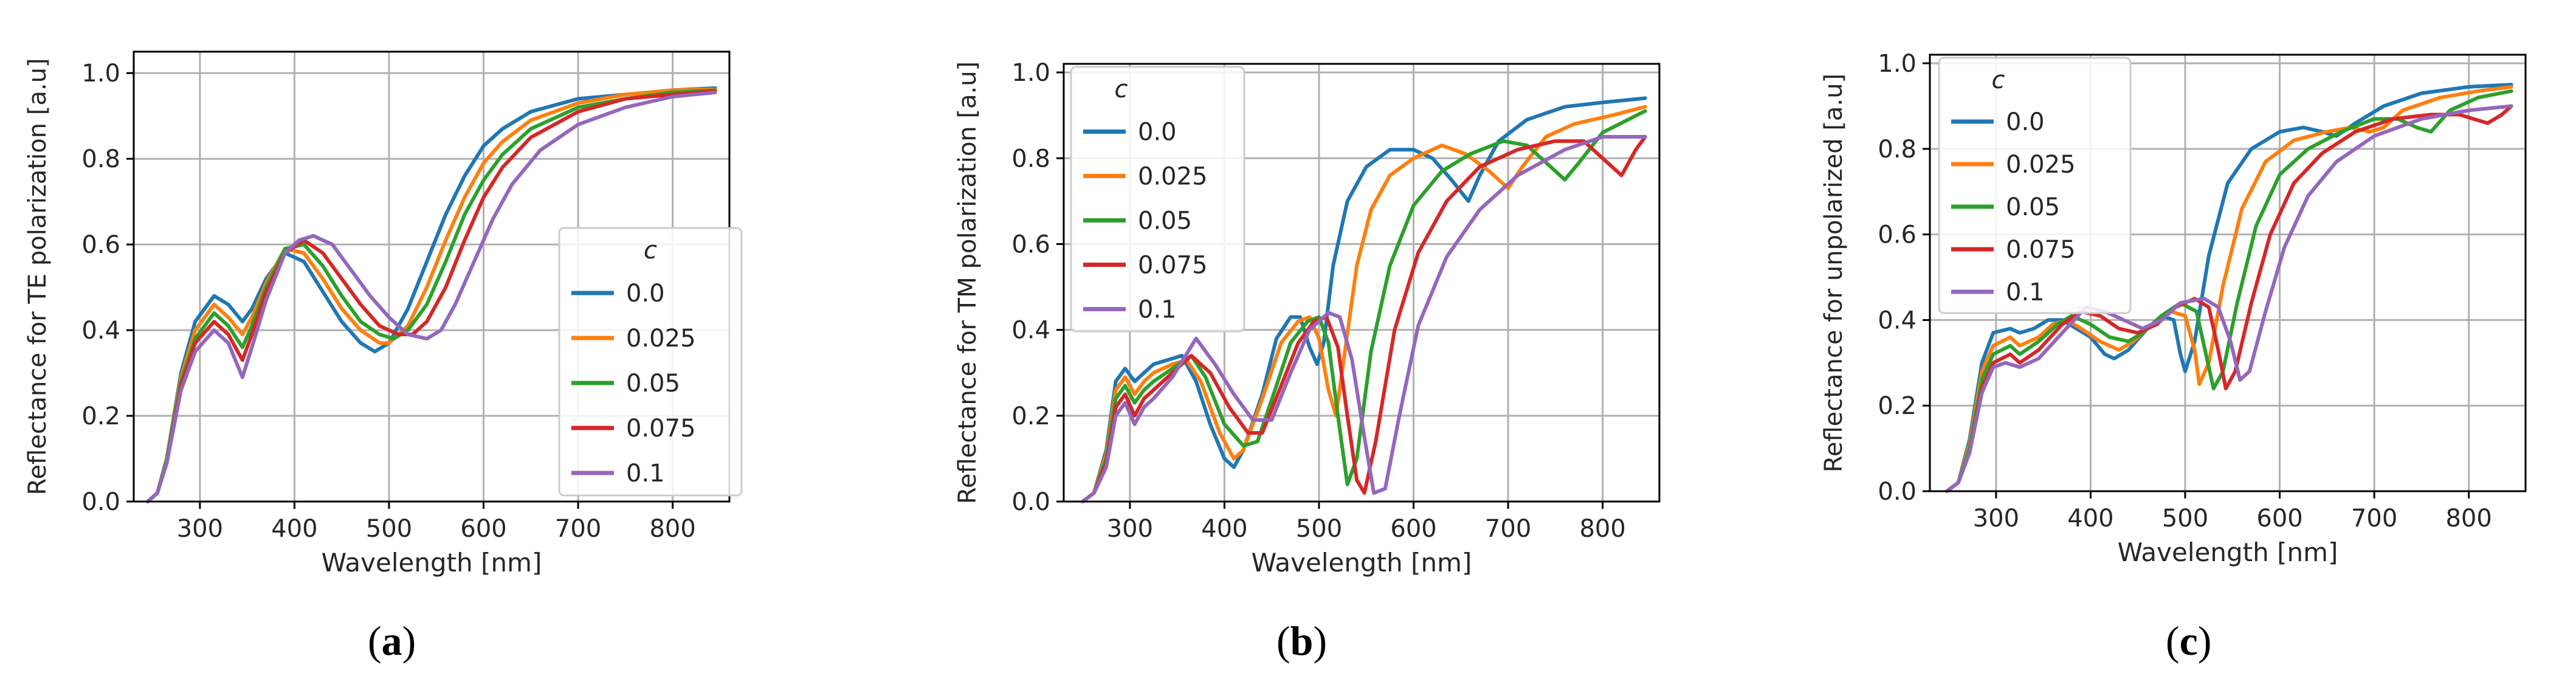 The height and width of the screenshot is (690, 2576). What do you see at coordinates (38, 276) in the screenshot?
I see `y-axis-label: Reflectance for TE polarization [a.u]` at bounding box center [38, 276].